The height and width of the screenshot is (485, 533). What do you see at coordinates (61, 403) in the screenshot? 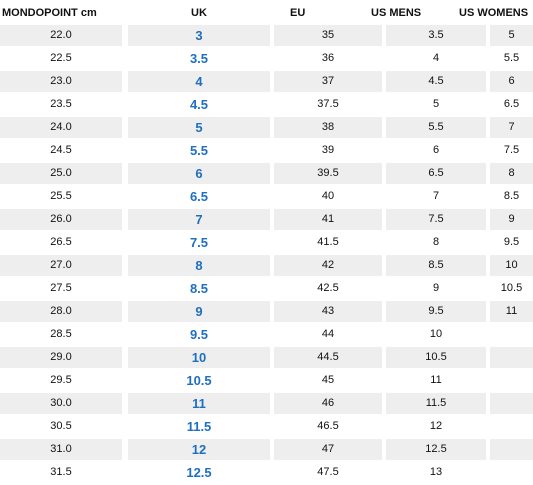
I see `mondopoint-cell: 30.0` at bounding box center [61, 403].